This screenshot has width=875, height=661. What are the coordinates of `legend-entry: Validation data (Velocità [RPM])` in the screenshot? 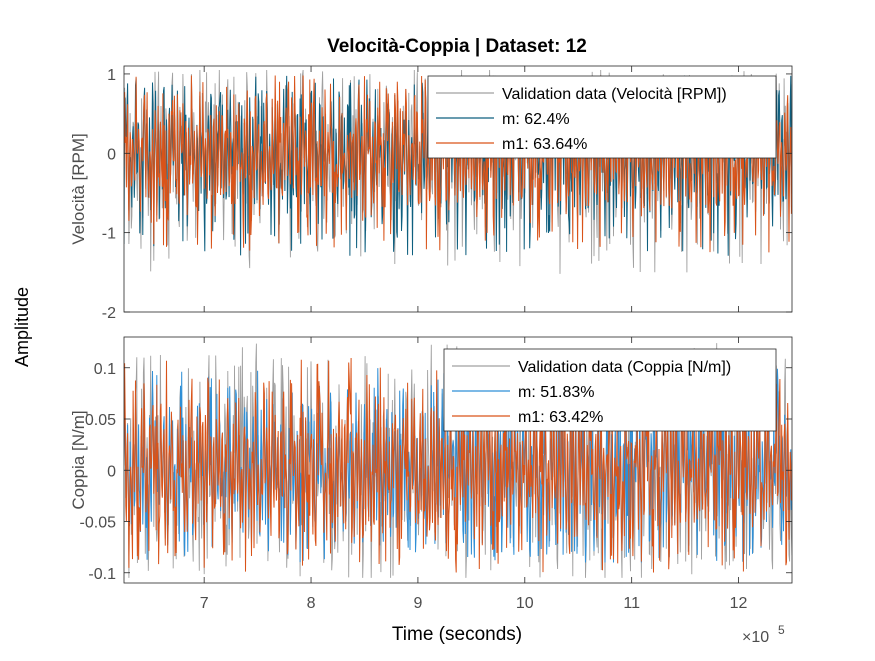 It's located at (614, 94).